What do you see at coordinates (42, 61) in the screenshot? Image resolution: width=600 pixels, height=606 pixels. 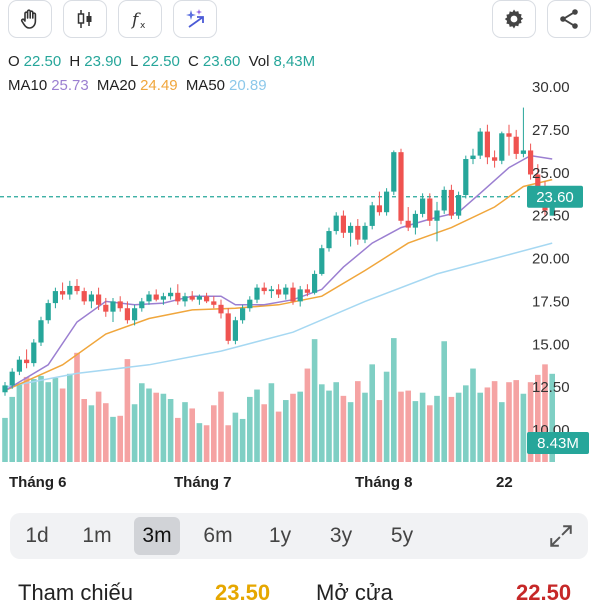 I see `open-value: 22.50` at bounding box center [42, 61].